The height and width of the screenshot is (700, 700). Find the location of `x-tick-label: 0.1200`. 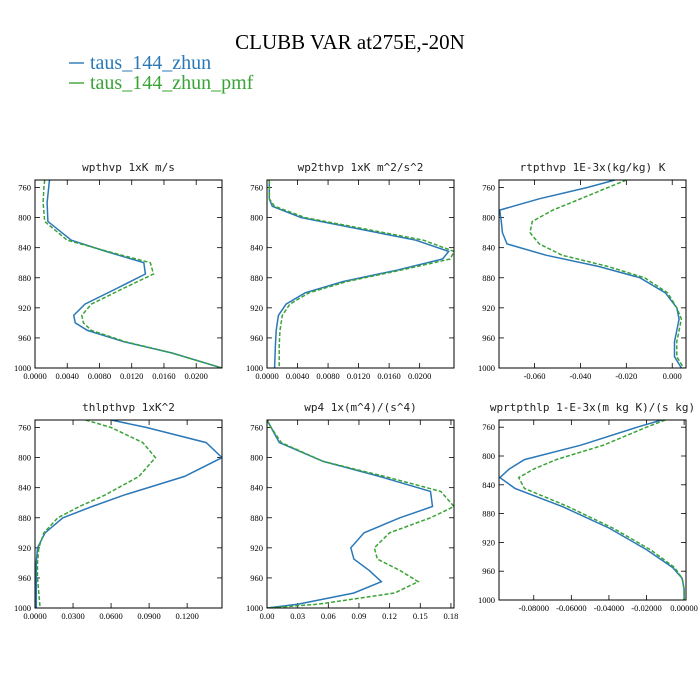

x-tick-label: 0.1200 is located at coordinates (186, 616).